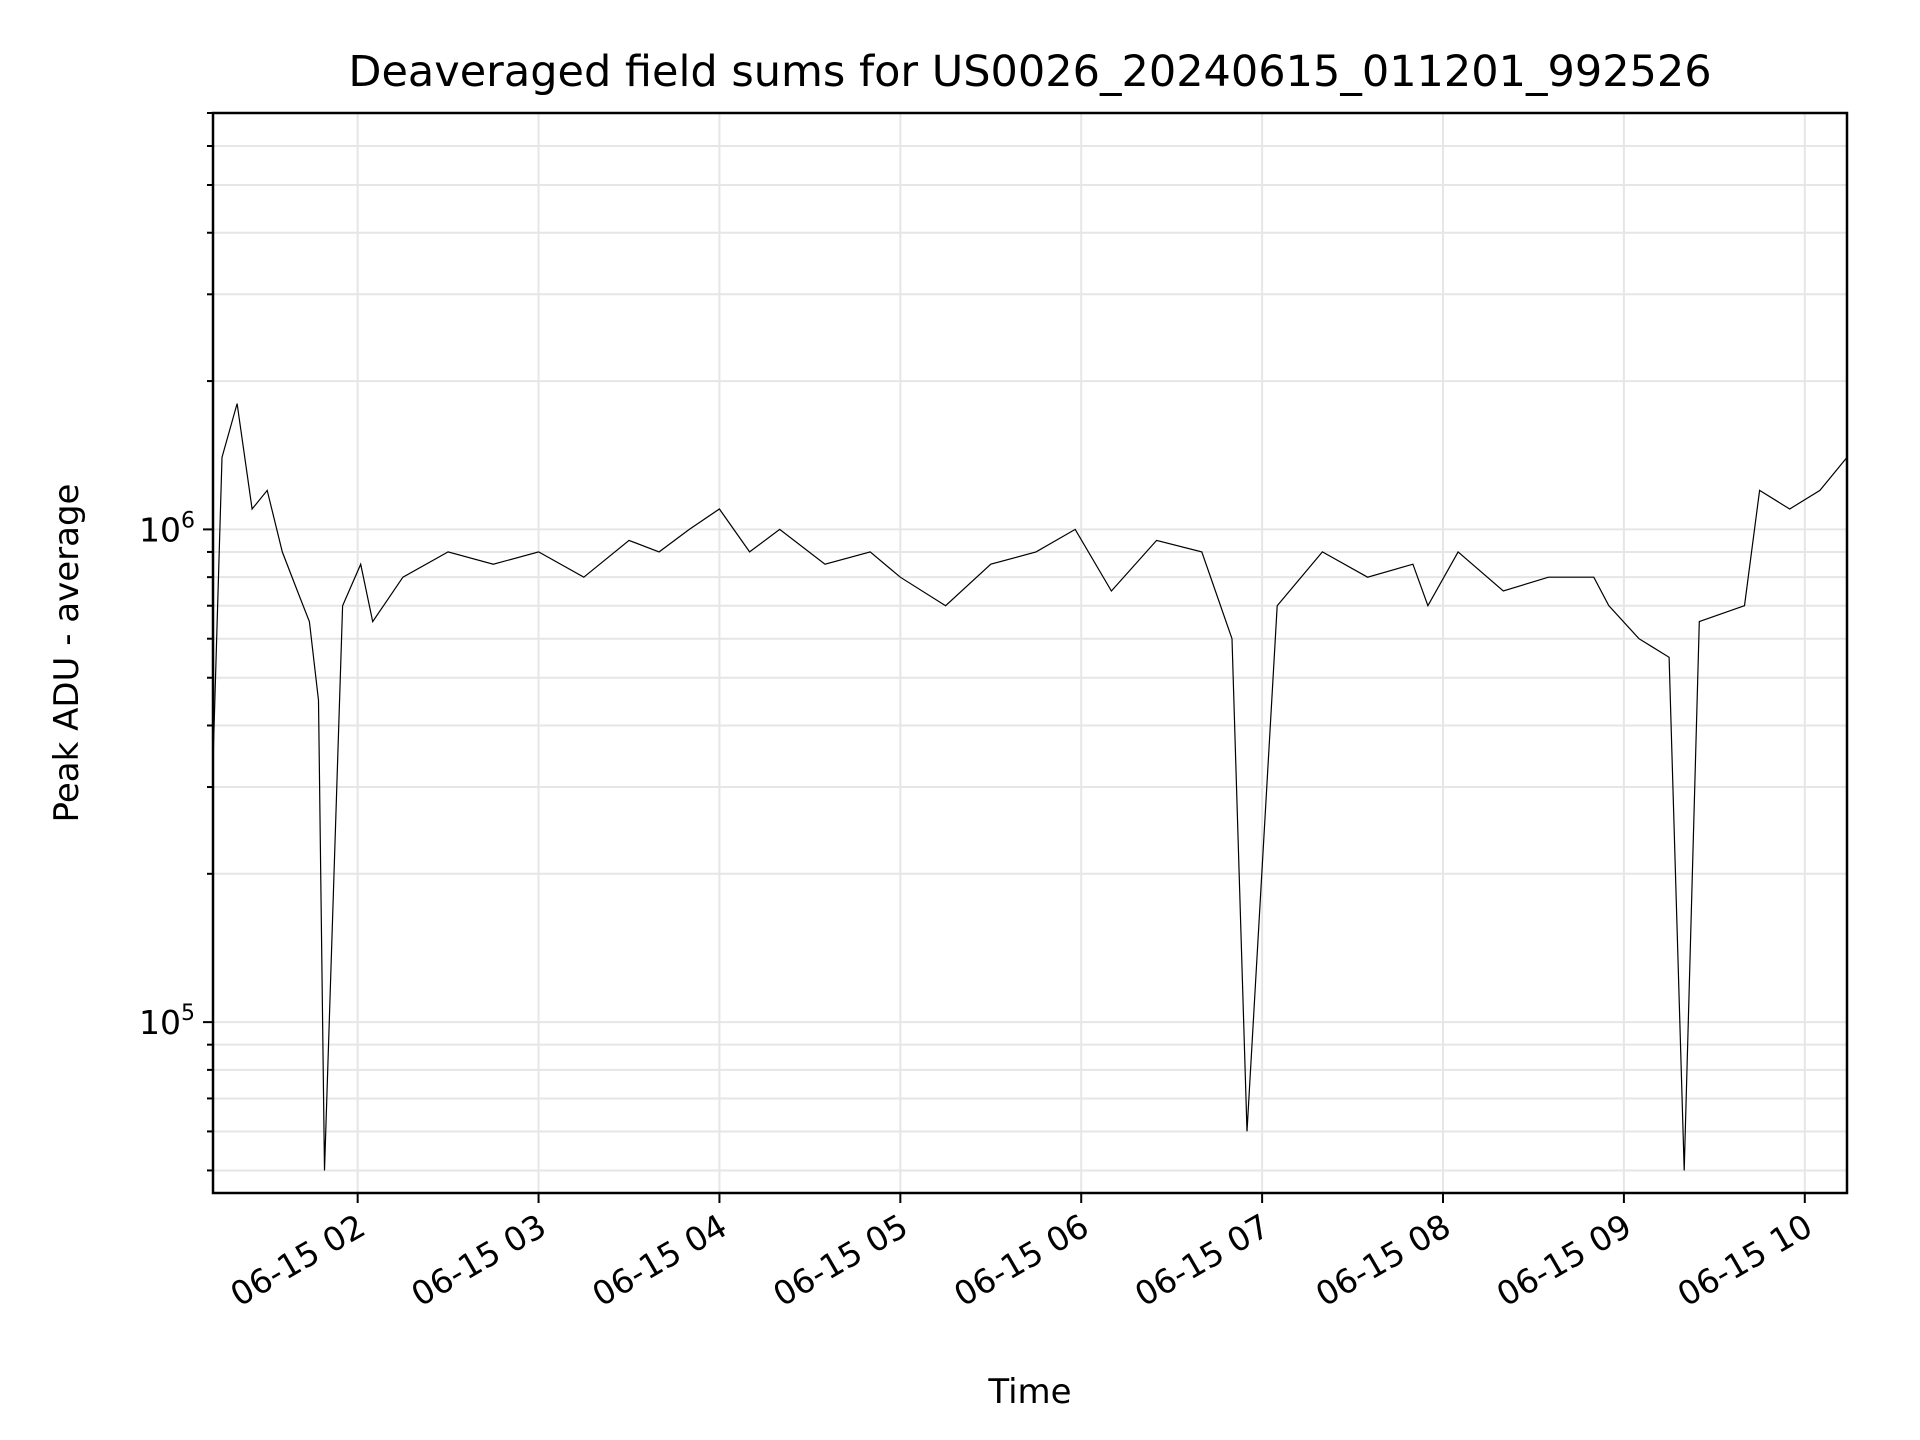 This screenshot has height=1440, width=1920. Describe the element at coordinates (167, 1021) in the screenshot. I see `y-tick-label: 105` at that location.